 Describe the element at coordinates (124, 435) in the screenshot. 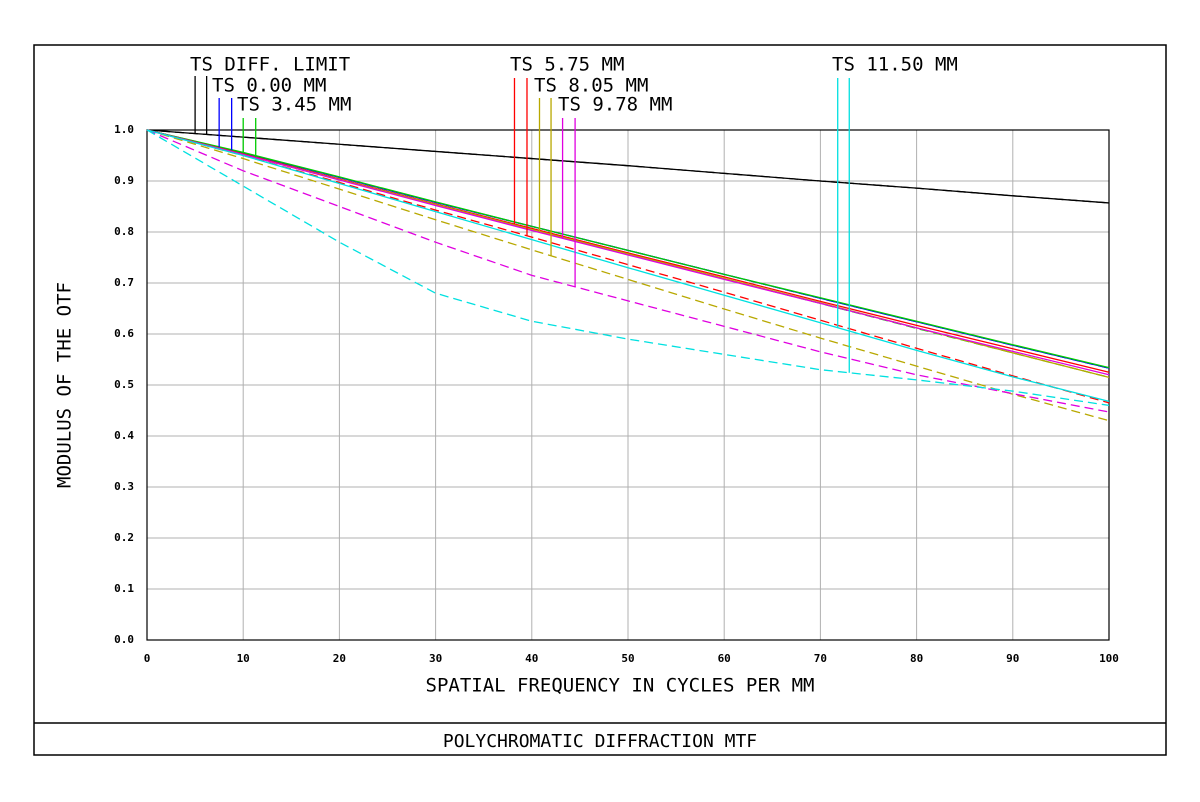

I see `y-tick-label: 0.4` at that location.